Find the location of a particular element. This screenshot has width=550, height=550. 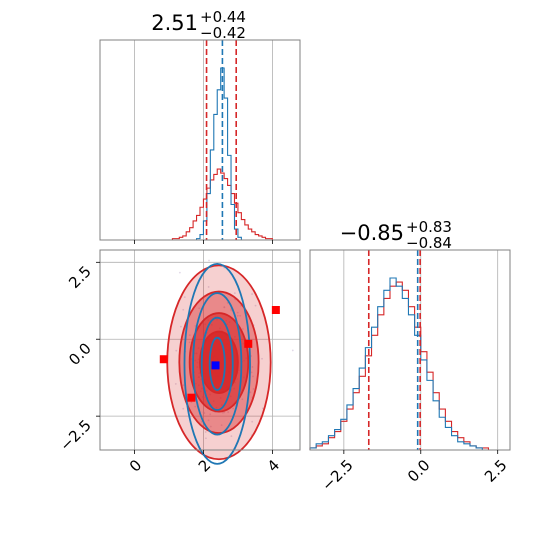

hist-red-param1 is located at coordinates (222, 204).